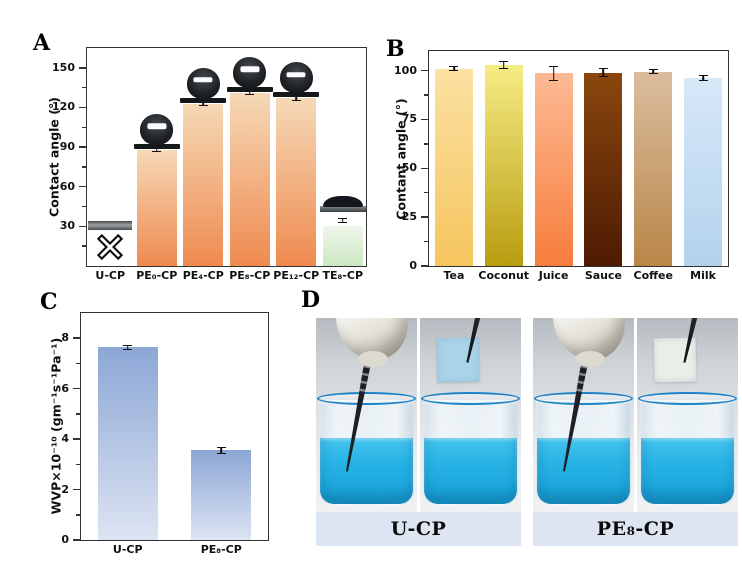 Image resolution: width=742 pixels, height=562 pixels. What do you see at coordinates (65, 388) in the screenshot?
I see `y-axis-tick-label: 6` at bounding box center [65, 388].